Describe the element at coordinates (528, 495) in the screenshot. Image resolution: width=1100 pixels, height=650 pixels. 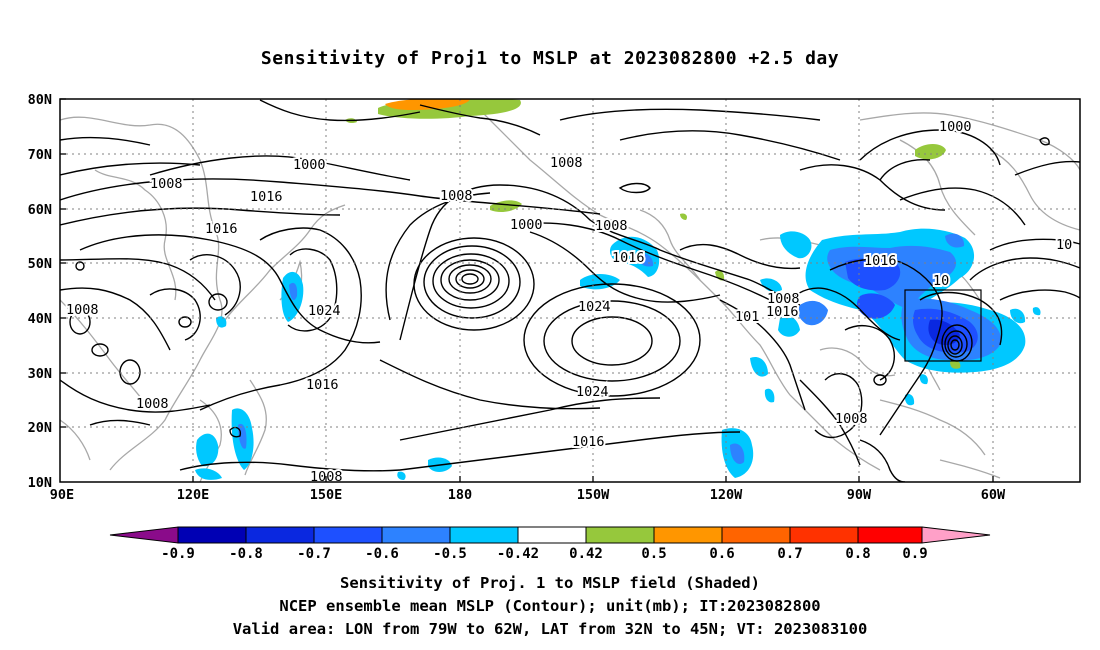
I see `lon-axis: 90E 120E 150E 180 150W 120W 90W 60W` at that location.